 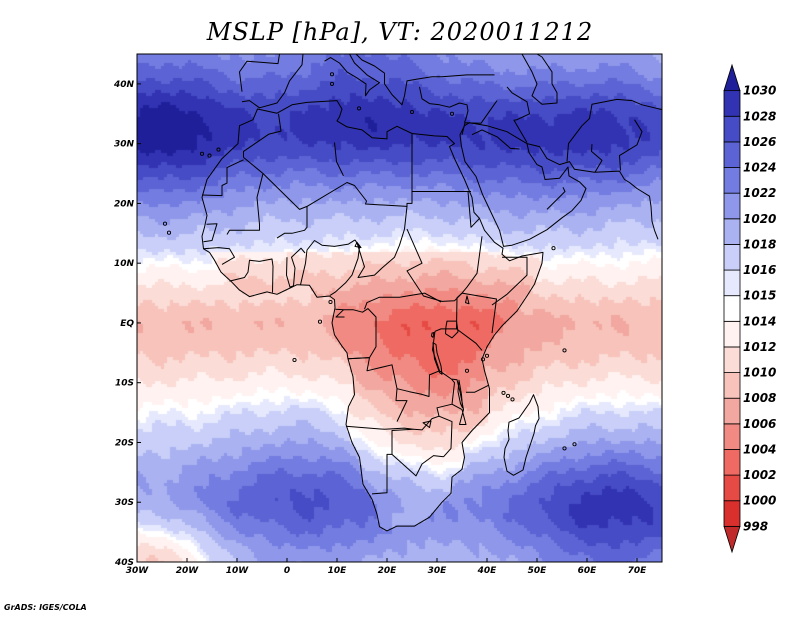 What do you see at coordinates (759, 91) in the screenshot?
I see `colorbar-label: 1030` at bounding box center [759, 91].